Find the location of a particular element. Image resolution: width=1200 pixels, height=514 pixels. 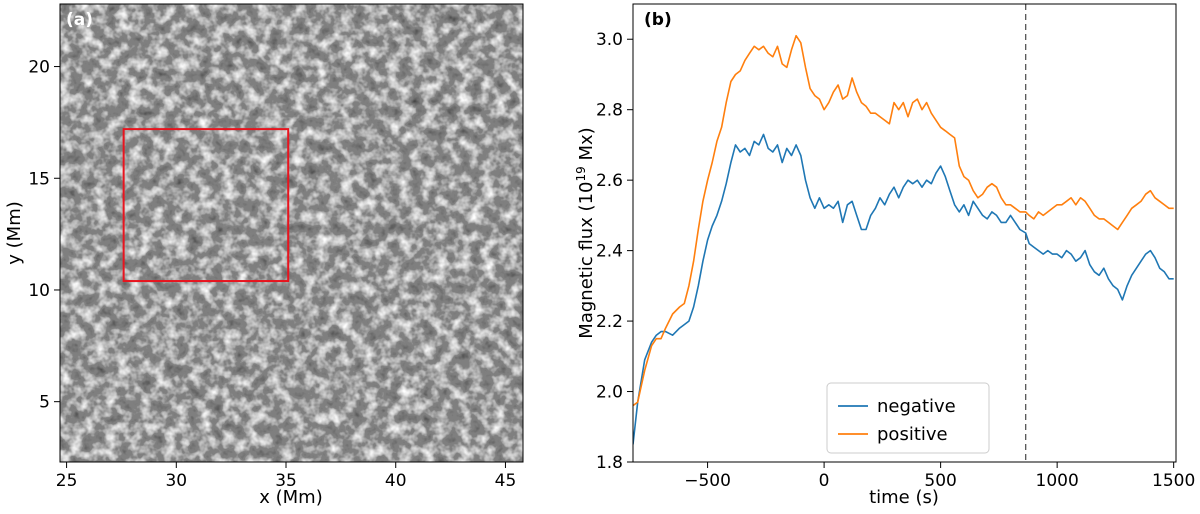

x-tick-label: 45 is located at coordinates (506, 481).